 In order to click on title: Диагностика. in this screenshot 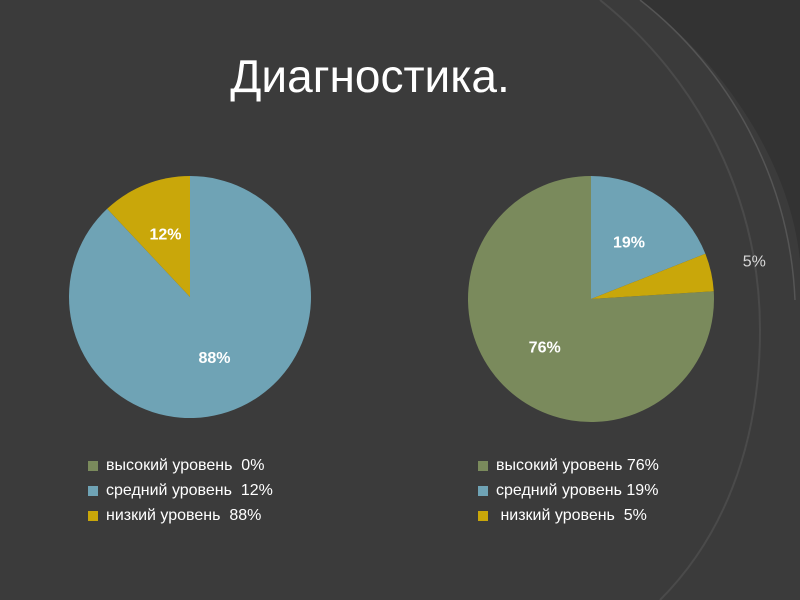, I will do `click(369, 76)`.